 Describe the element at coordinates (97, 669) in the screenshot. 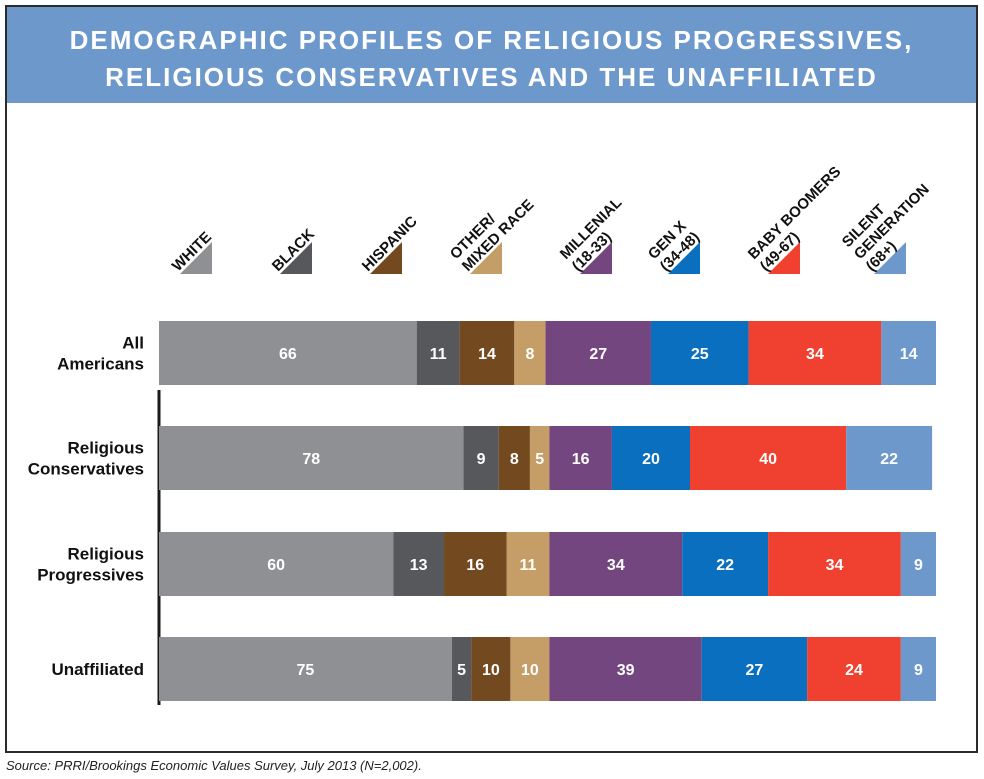

I see `row-label: Unaffiliated` at that location.